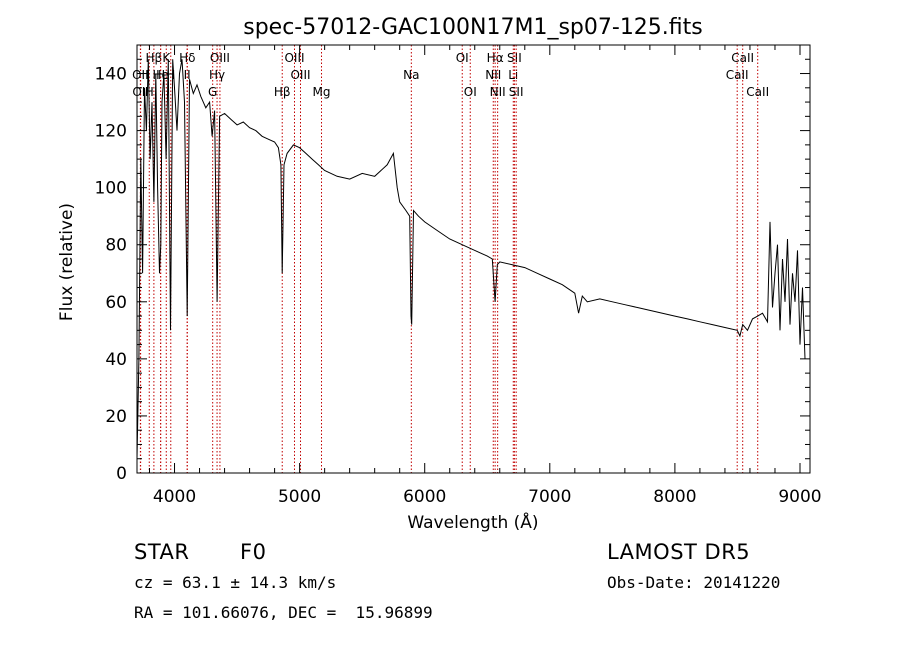 This screenshot has width=900, height=649. What do you see at coordinates (472, 522) in the screenshot?
I see `x-axis-label: Wavelength (Å)` at bounding box center [472, 522].